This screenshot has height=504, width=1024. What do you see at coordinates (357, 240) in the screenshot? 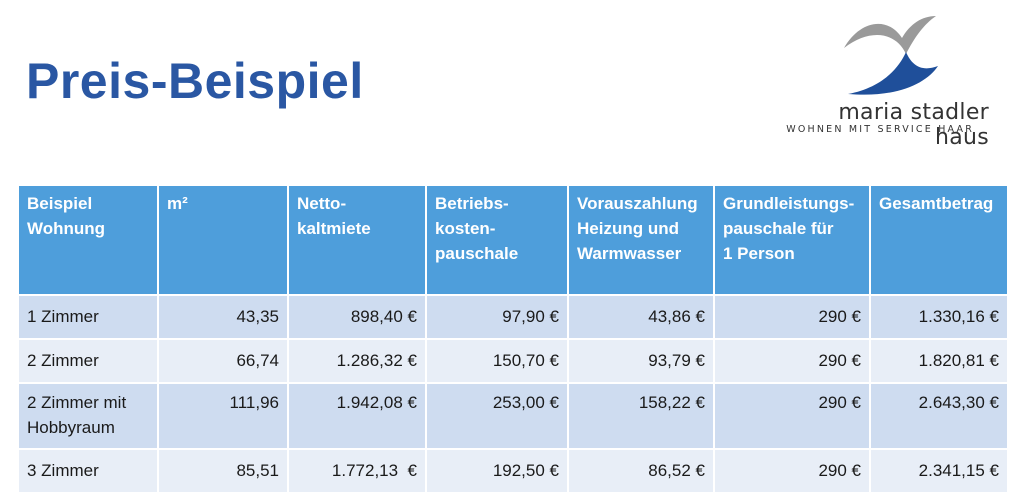
I see `header-cell: Netto- kaltmiete` at bounding box center [357, 240].